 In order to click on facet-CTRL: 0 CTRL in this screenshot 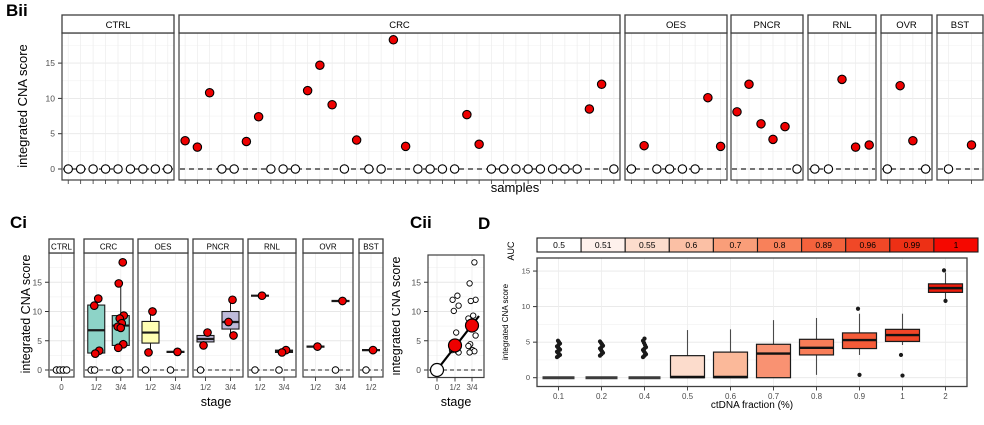, I will do `click(61, 315)`.